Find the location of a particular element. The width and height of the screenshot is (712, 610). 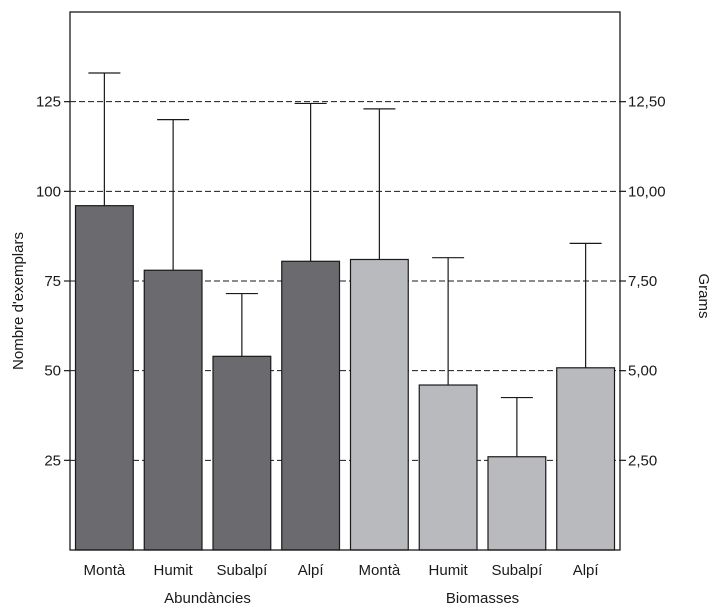

y-tick-label: 50 is located at coordinates (52, 371).